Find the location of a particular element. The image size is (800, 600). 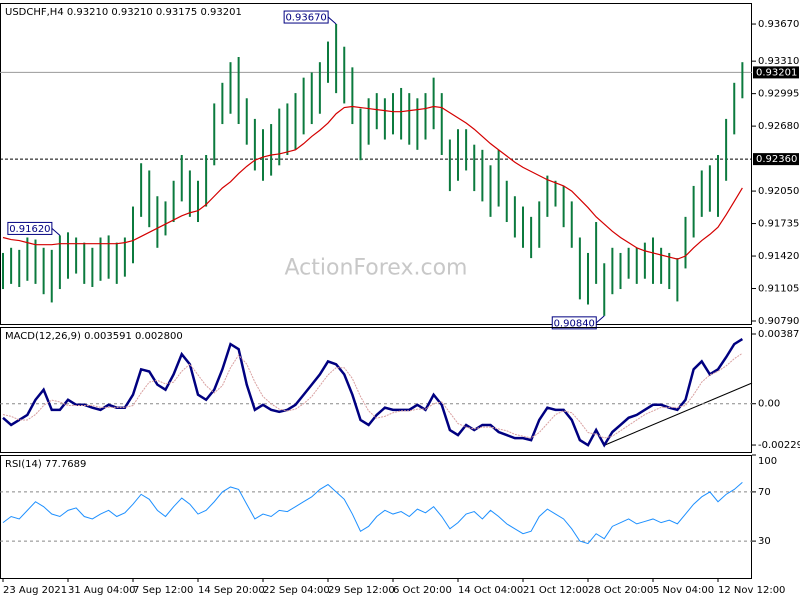

x-tick-label: 7 Sep 12:00 is located at coordinates (163, 590).